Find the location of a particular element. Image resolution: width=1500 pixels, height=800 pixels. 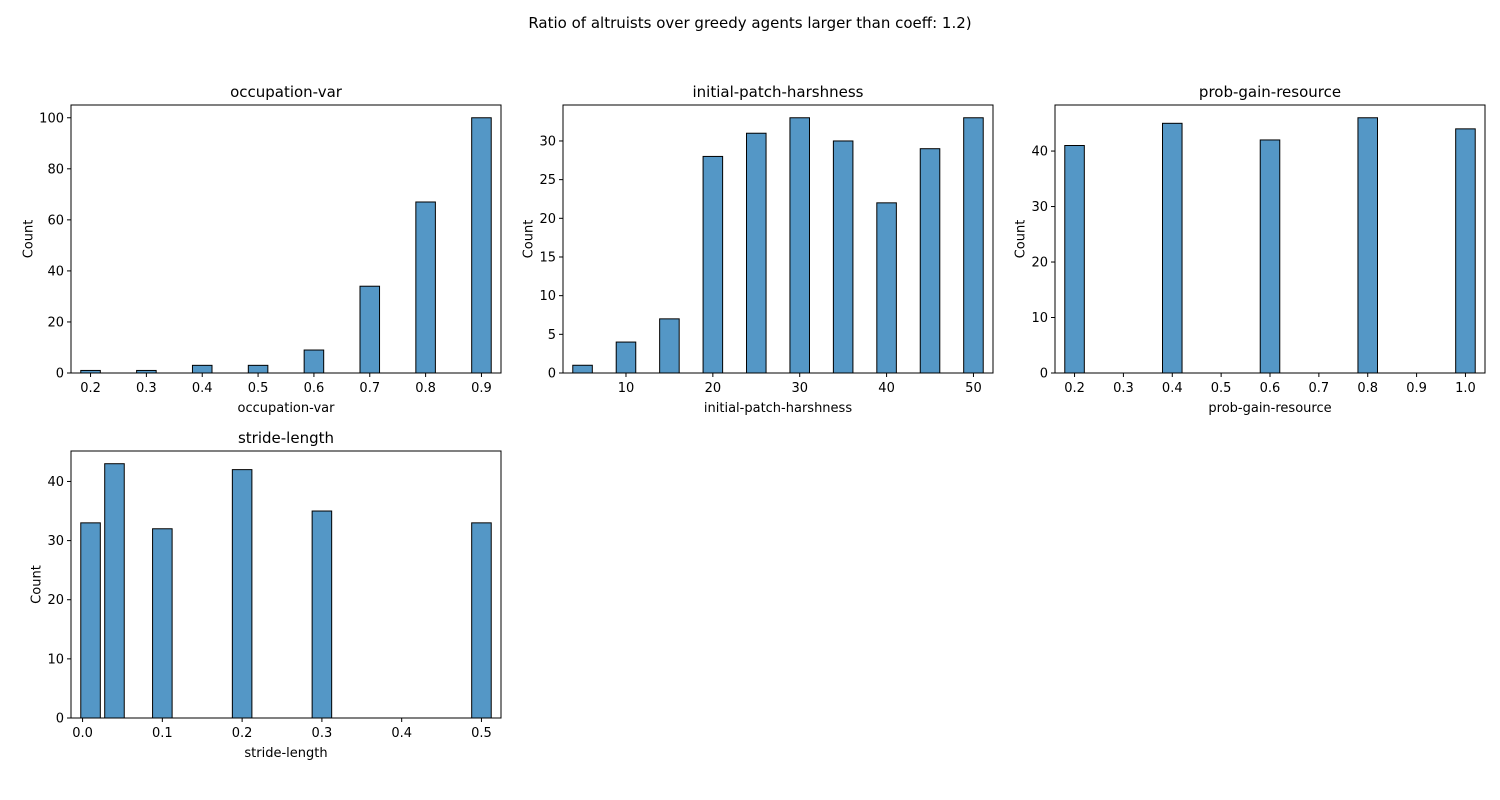

x-tick-label: 30 is located at coordinates (799, 388).